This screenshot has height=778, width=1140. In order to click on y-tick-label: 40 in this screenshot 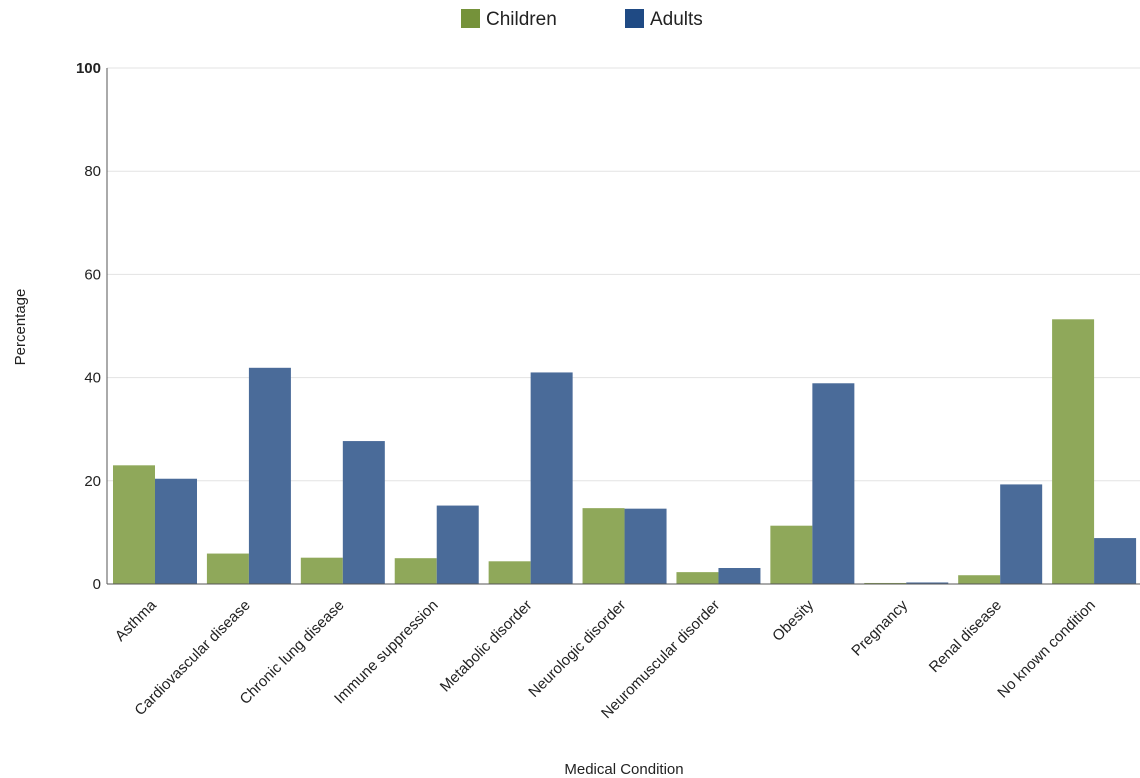, I will do `click(92, 378)`.